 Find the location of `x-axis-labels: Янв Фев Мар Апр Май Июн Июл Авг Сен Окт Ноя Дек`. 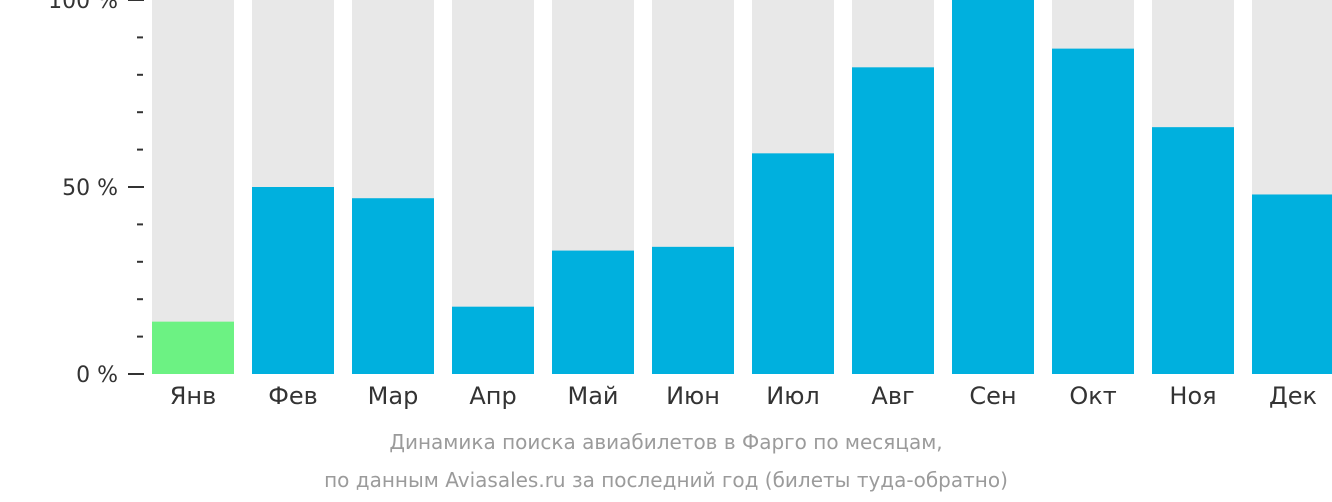

x-axis-labels: Янв Фев Мар Апр Май Июн Июл Авг Сен Окт Ноя Дек is located at coordinates (743, 396).